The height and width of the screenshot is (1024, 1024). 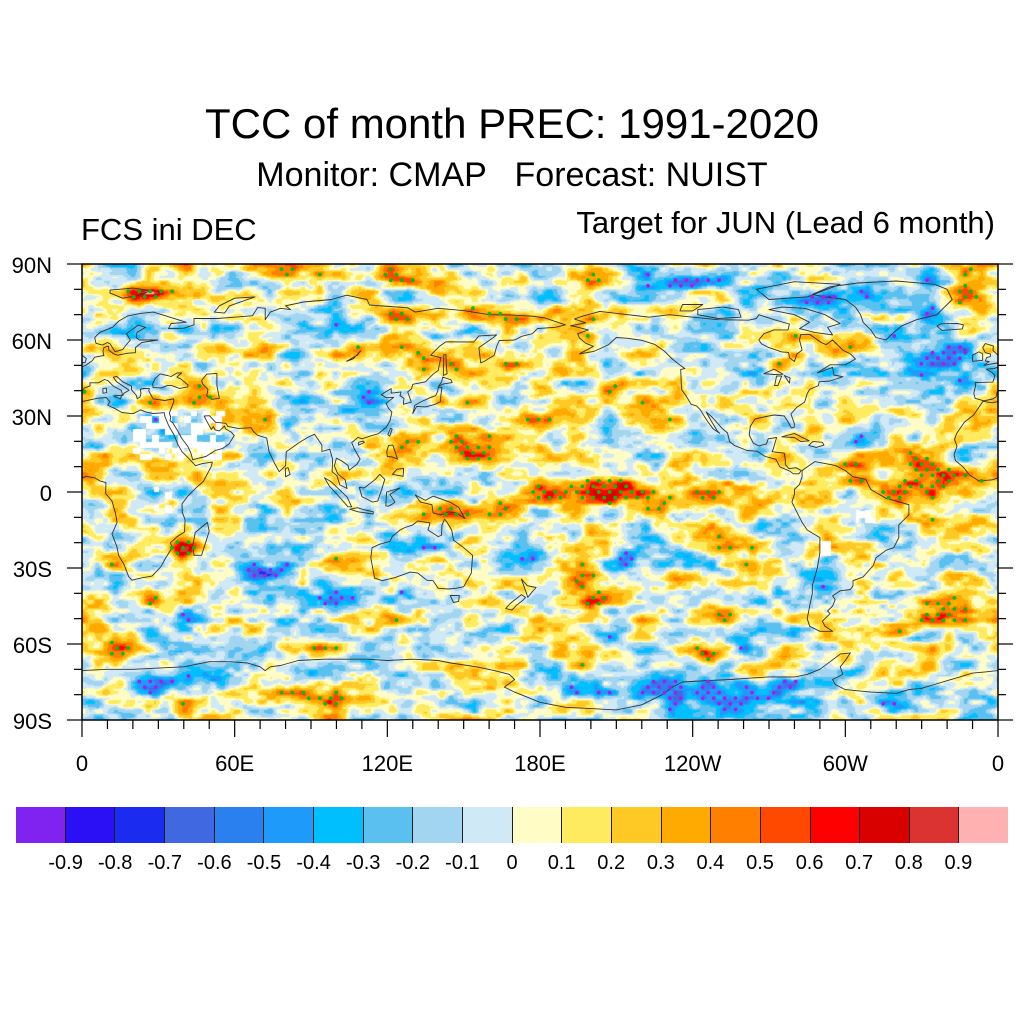 I want to click on coastline-hokkaido, so click(x=445, y=382).